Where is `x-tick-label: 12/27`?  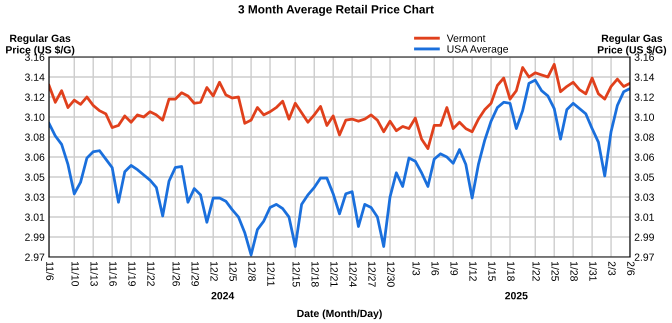
x-tick-label: 12/27 is located at coordinates (372, 274).